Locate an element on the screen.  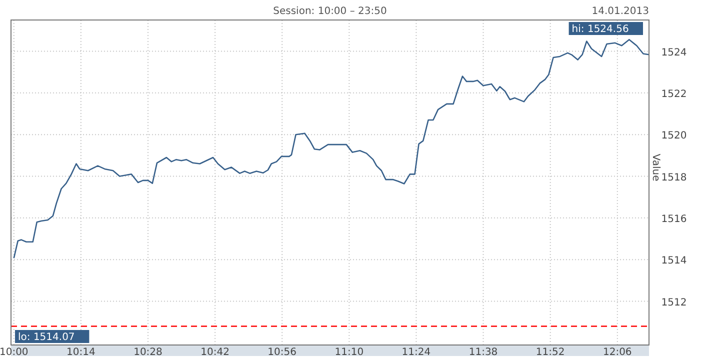
y-tick-label: 1520 is located at coordinates (674, 136).